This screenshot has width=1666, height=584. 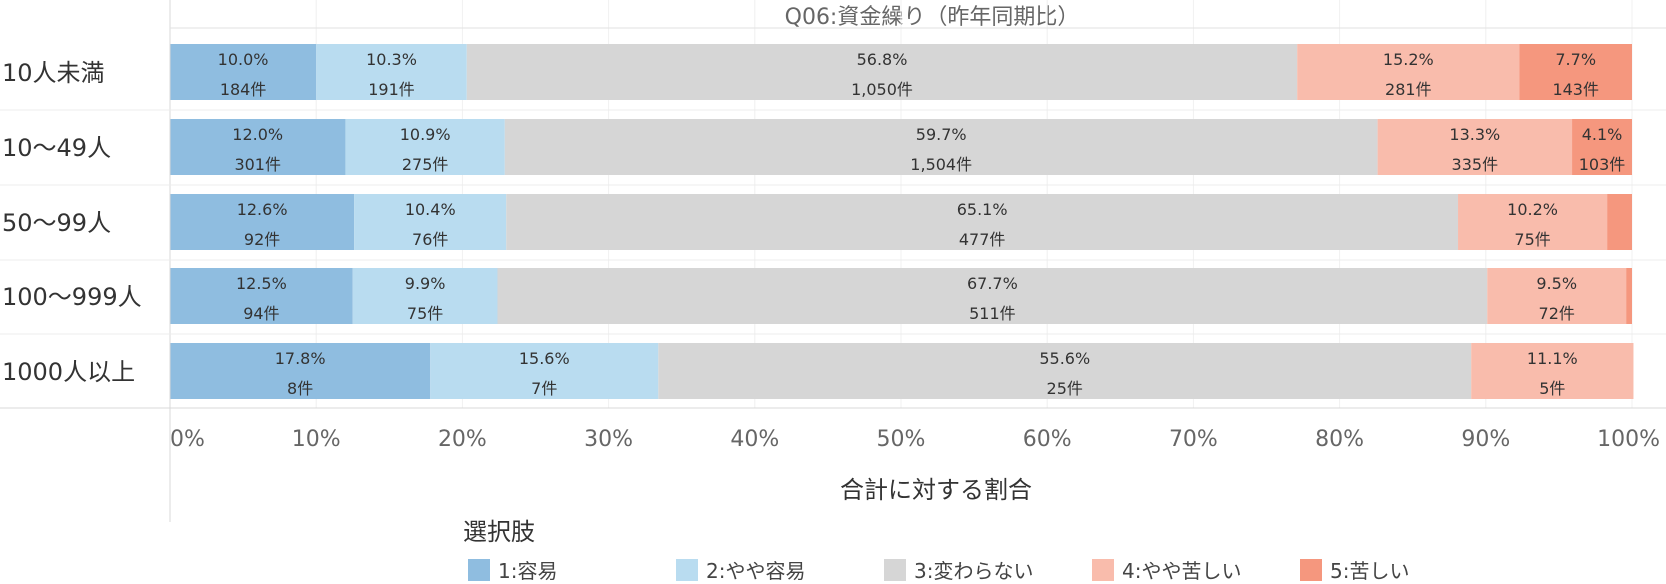 What do you see at coordinates (262, 239) in the screenshot?
I see `segment-count-label: 92件` at bounding box center [262, 239].